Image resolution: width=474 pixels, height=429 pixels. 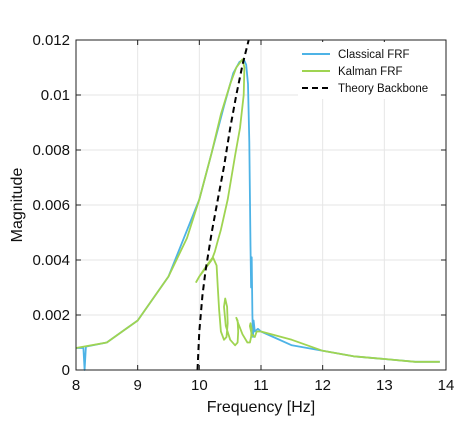 I want to click on legend-label-kalman-frf: Kalman FRF, so click(x=370, y=72).